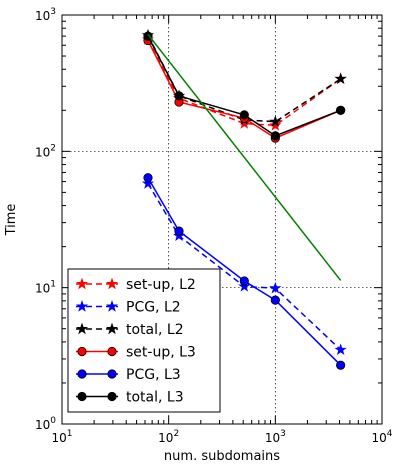 This screenshot has height=472, width=407. What do you see at coordinates (11, 220) in the screenshot?
I see `y-axis-label: Time` at bounding box center [11, 220].